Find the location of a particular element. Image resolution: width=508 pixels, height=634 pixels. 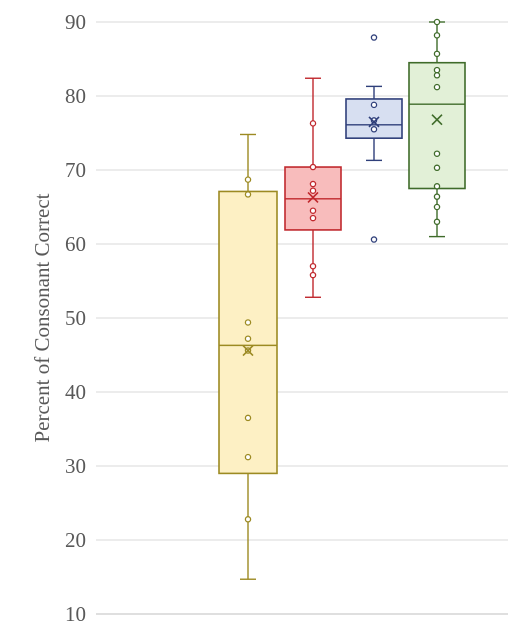

y-axis-title: Percent of Consonant Correct is located at coordinates (42, 317).